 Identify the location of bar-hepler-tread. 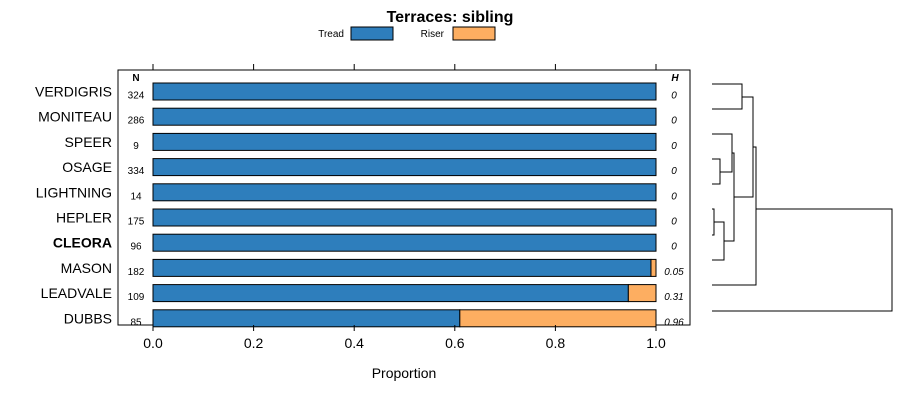
(404, 217).